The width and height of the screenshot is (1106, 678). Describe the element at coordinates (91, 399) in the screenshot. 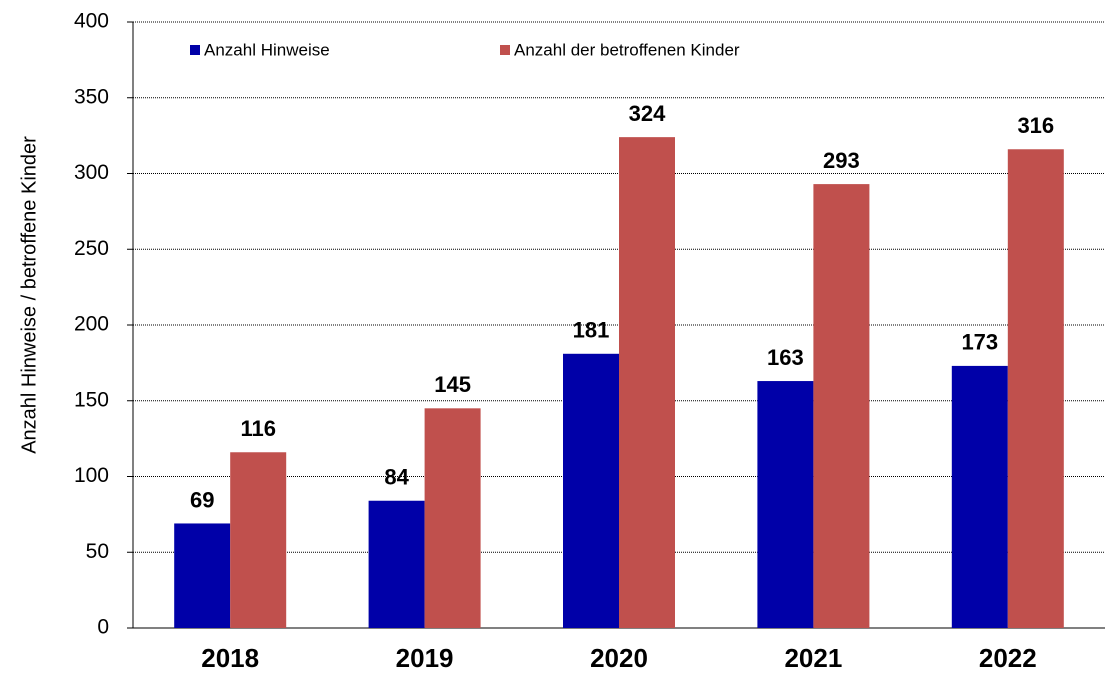

I see `y-tick-label: 150` at that location.